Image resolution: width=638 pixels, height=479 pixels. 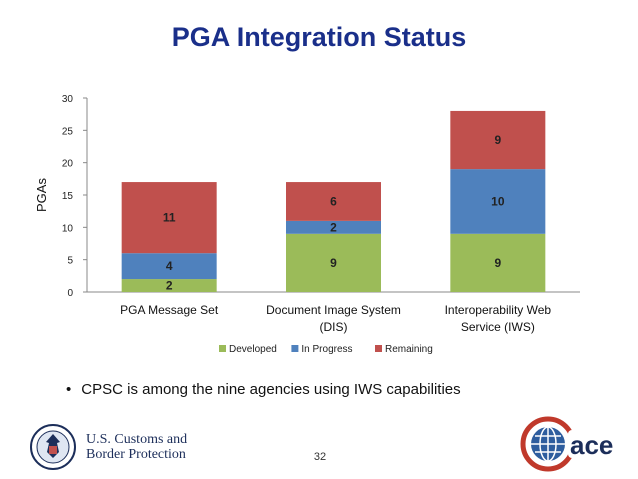 I want to click on dhs-seal-icon, so click(x=53, y=447).